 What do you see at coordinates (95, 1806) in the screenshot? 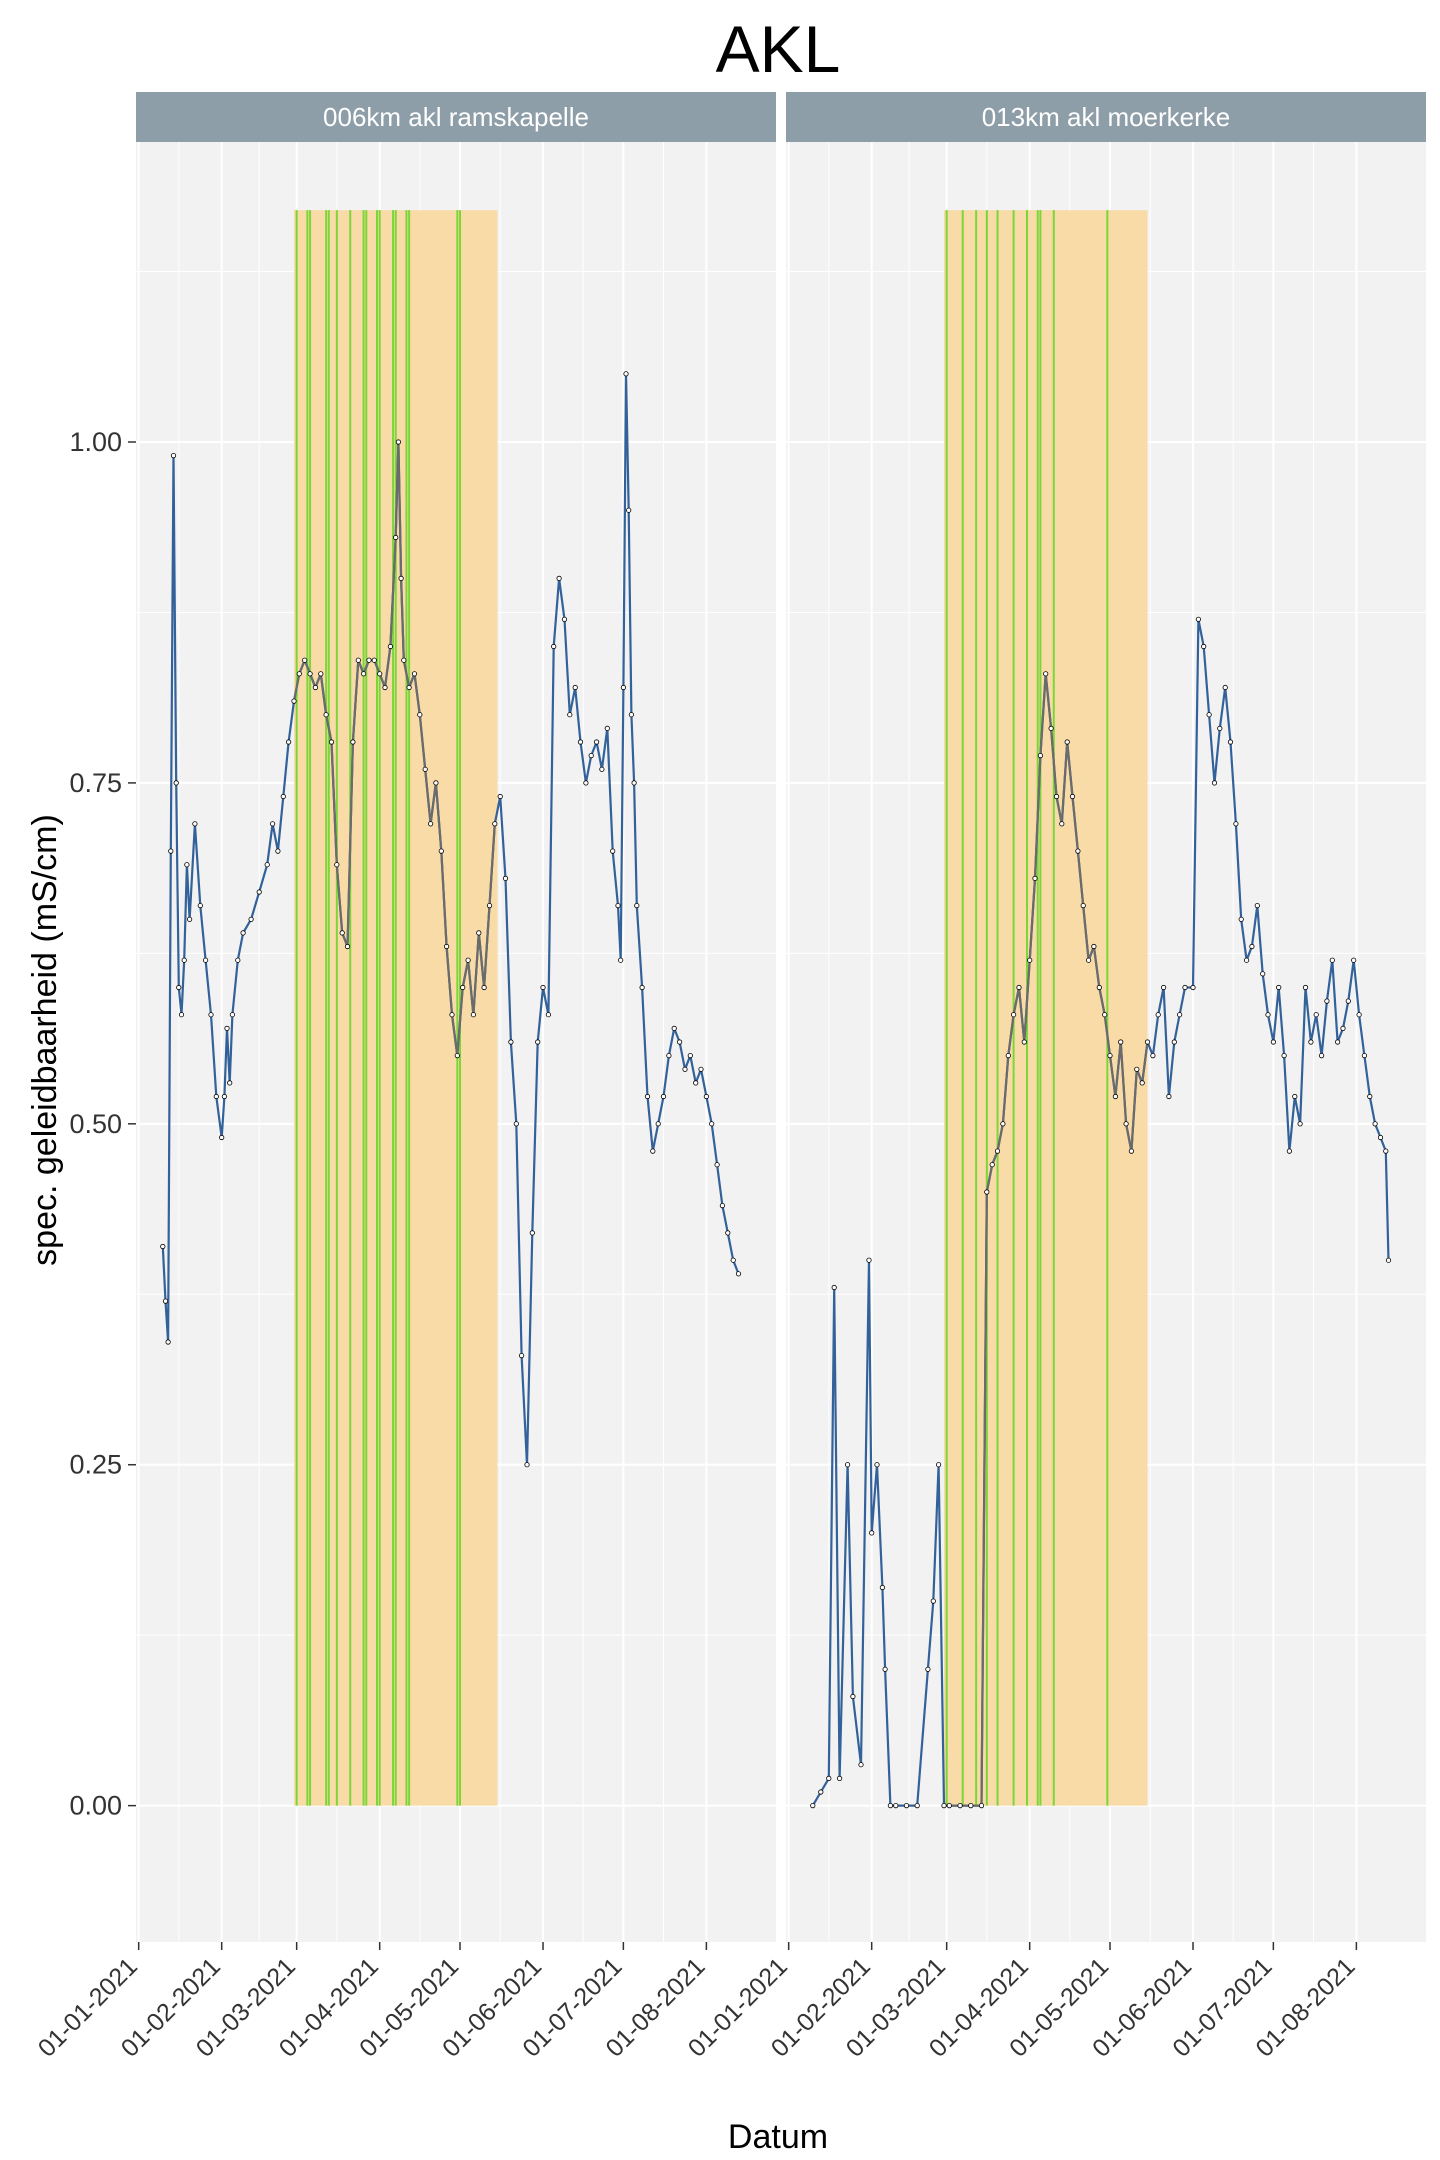
I see `y-tick-label: 0.00` at bounding box center [95, 1806].